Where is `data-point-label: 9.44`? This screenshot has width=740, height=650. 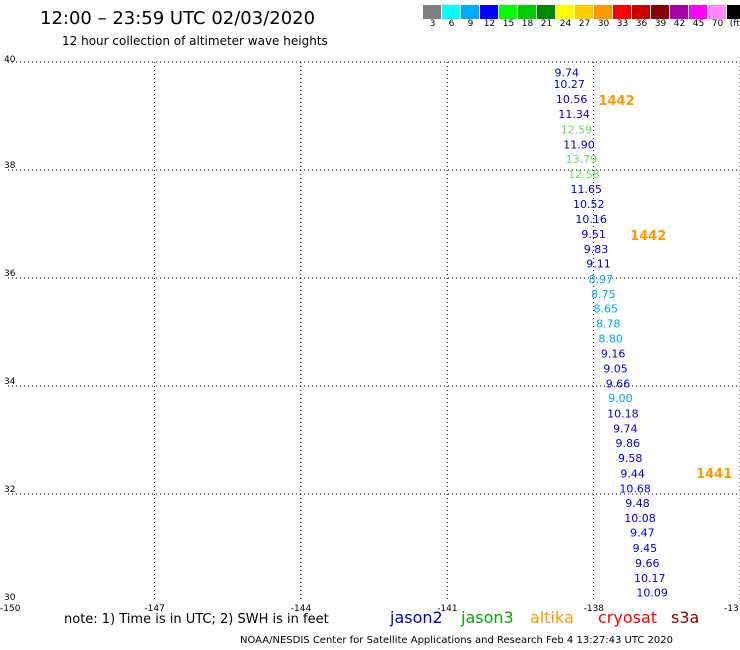 data-point-label: 9.44 is located at coordinates (632, 473).